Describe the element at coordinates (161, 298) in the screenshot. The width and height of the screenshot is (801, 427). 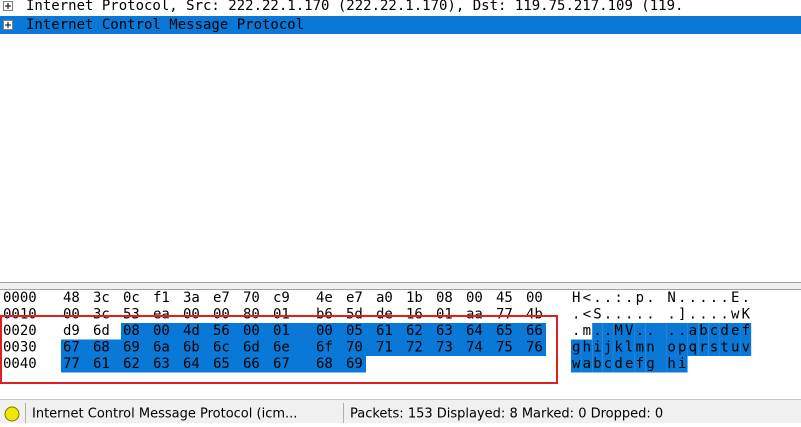
I see `hex-byte: f1` at that location.